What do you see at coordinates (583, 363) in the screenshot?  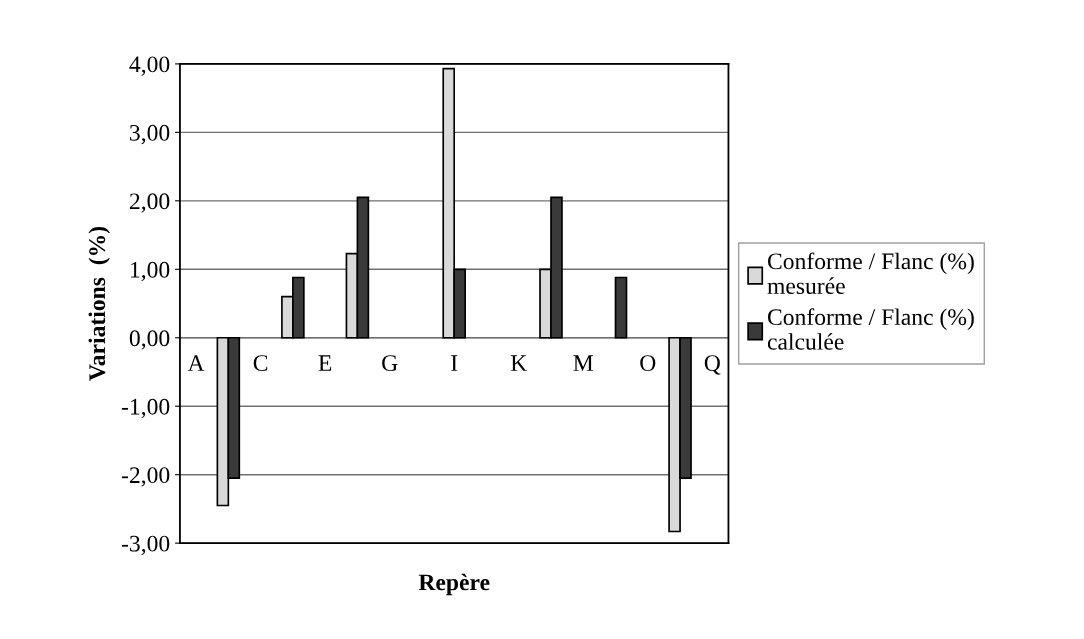 I see `x-tick-label: M` at bounding box center [583, 363].